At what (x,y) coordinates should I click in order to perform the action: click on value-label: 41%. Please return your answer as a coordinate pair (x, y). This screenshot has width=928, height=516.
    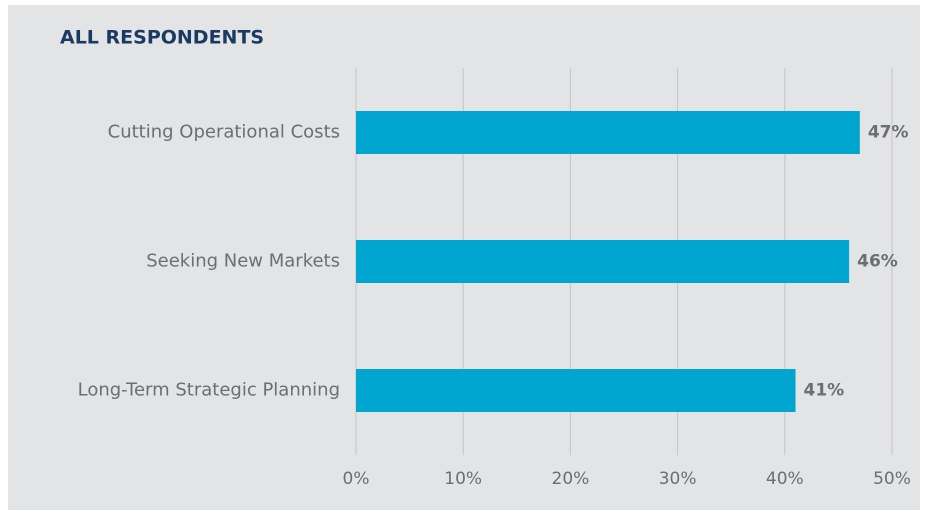
    Looking at the image, I should click on (824, 391).